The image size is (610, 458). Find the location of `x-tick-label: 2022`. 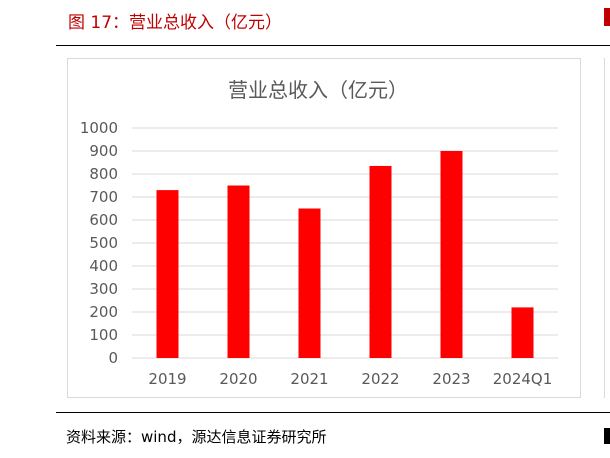

x-tick-label: 2022 is located at coordinates (380, 379).